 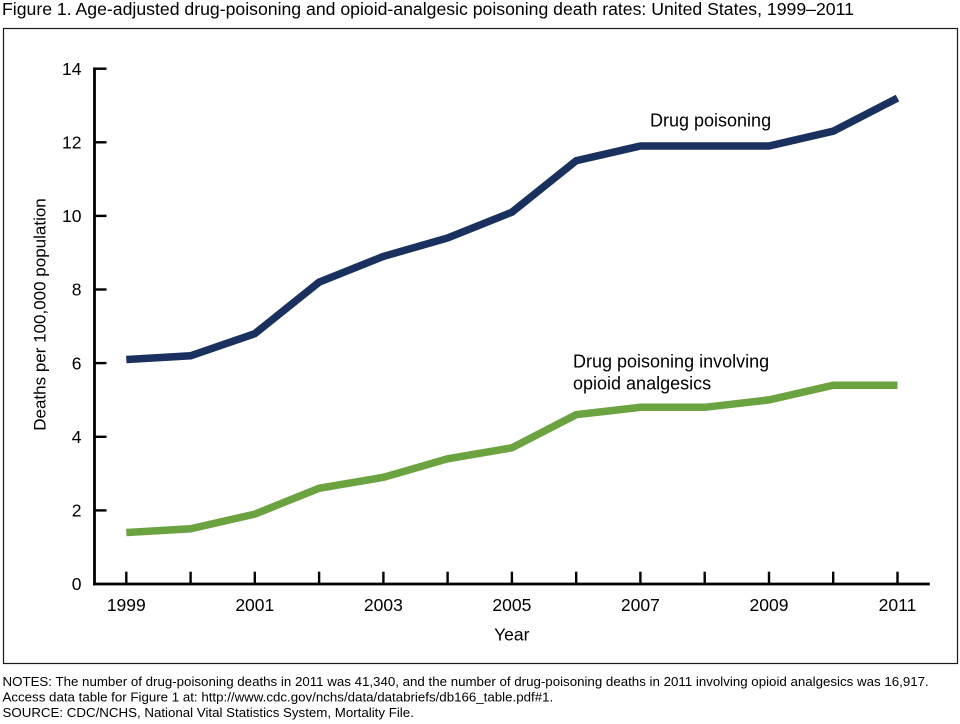 What do you see at coordinates (40, 314) in the screenshot?
I see `svg-text: Deaths per 100,000 population` at bounding box center [40, 314].